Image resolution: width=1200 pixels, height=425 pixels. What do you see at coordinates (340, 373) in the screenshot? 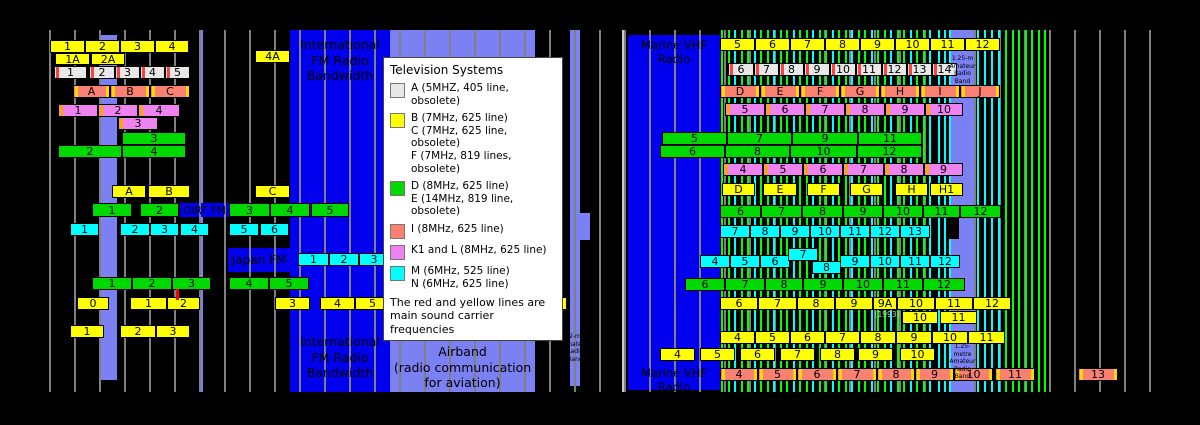
I see `intl-fm-label-bottom-line: Bandwidth` at bounding box center [340, 373].